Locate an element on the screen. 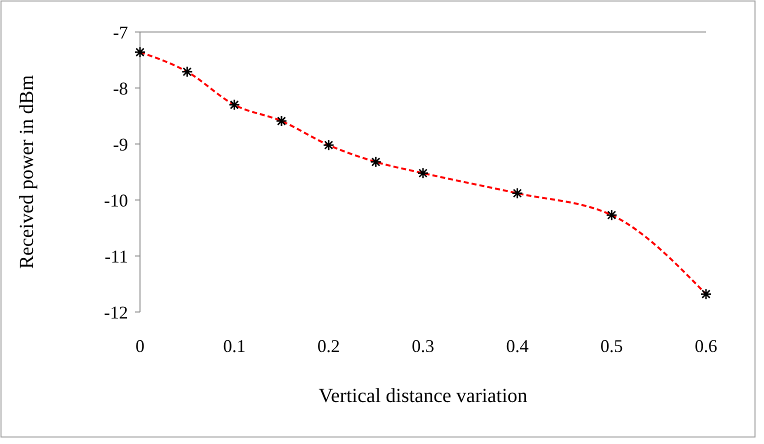 This screenshot has height=444, width=764. x-tick-label: 0 is located at coordinates (140, 346).